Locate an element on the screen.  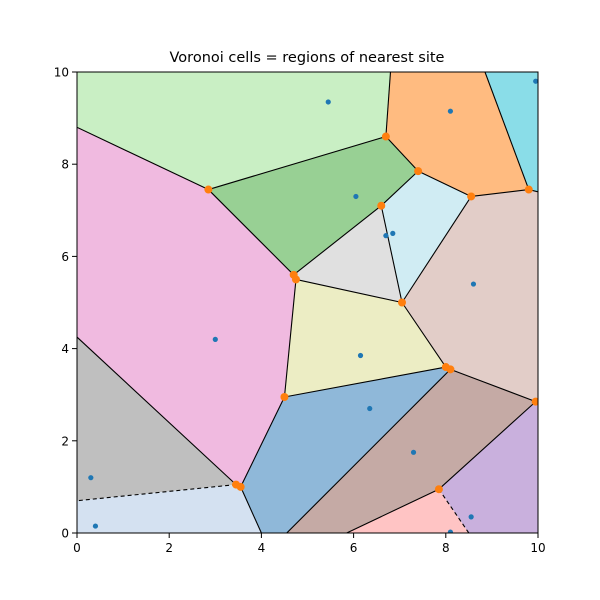
y-tick-label-0: 0 is located at coordinates (65, 534).